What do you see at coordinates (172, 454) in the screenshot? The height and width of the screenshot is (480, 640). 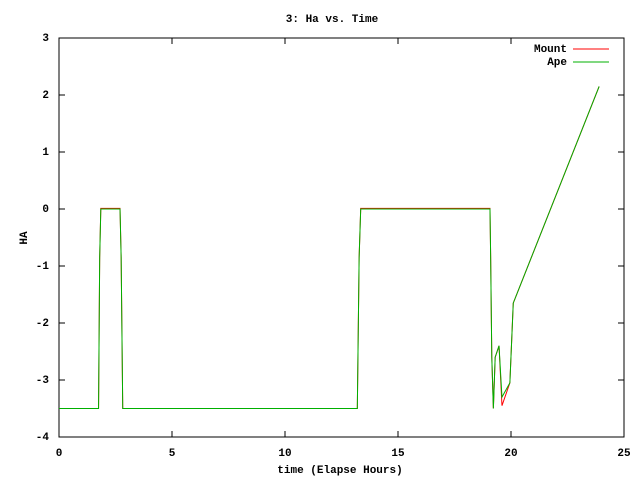 I see `x-tick-label: 5` at bounding box center [172, 454].